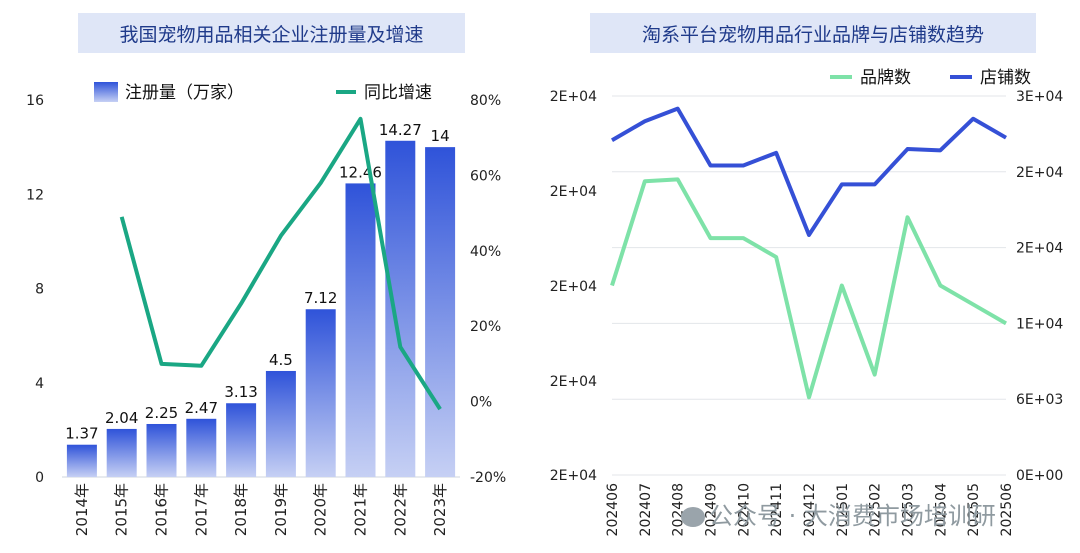 This screenshot has height=553, width=1080. Describe the element at coordinates (440, 136) in the screenshot. I see `bar-value-label: 14` at that location.